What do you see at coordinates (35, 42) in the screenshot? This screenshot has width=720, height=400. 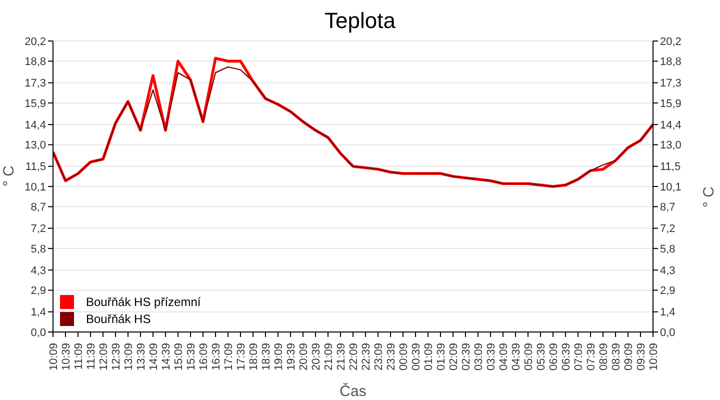 I see `y-tick-label: 20,2` at bounding box center [35, 42].